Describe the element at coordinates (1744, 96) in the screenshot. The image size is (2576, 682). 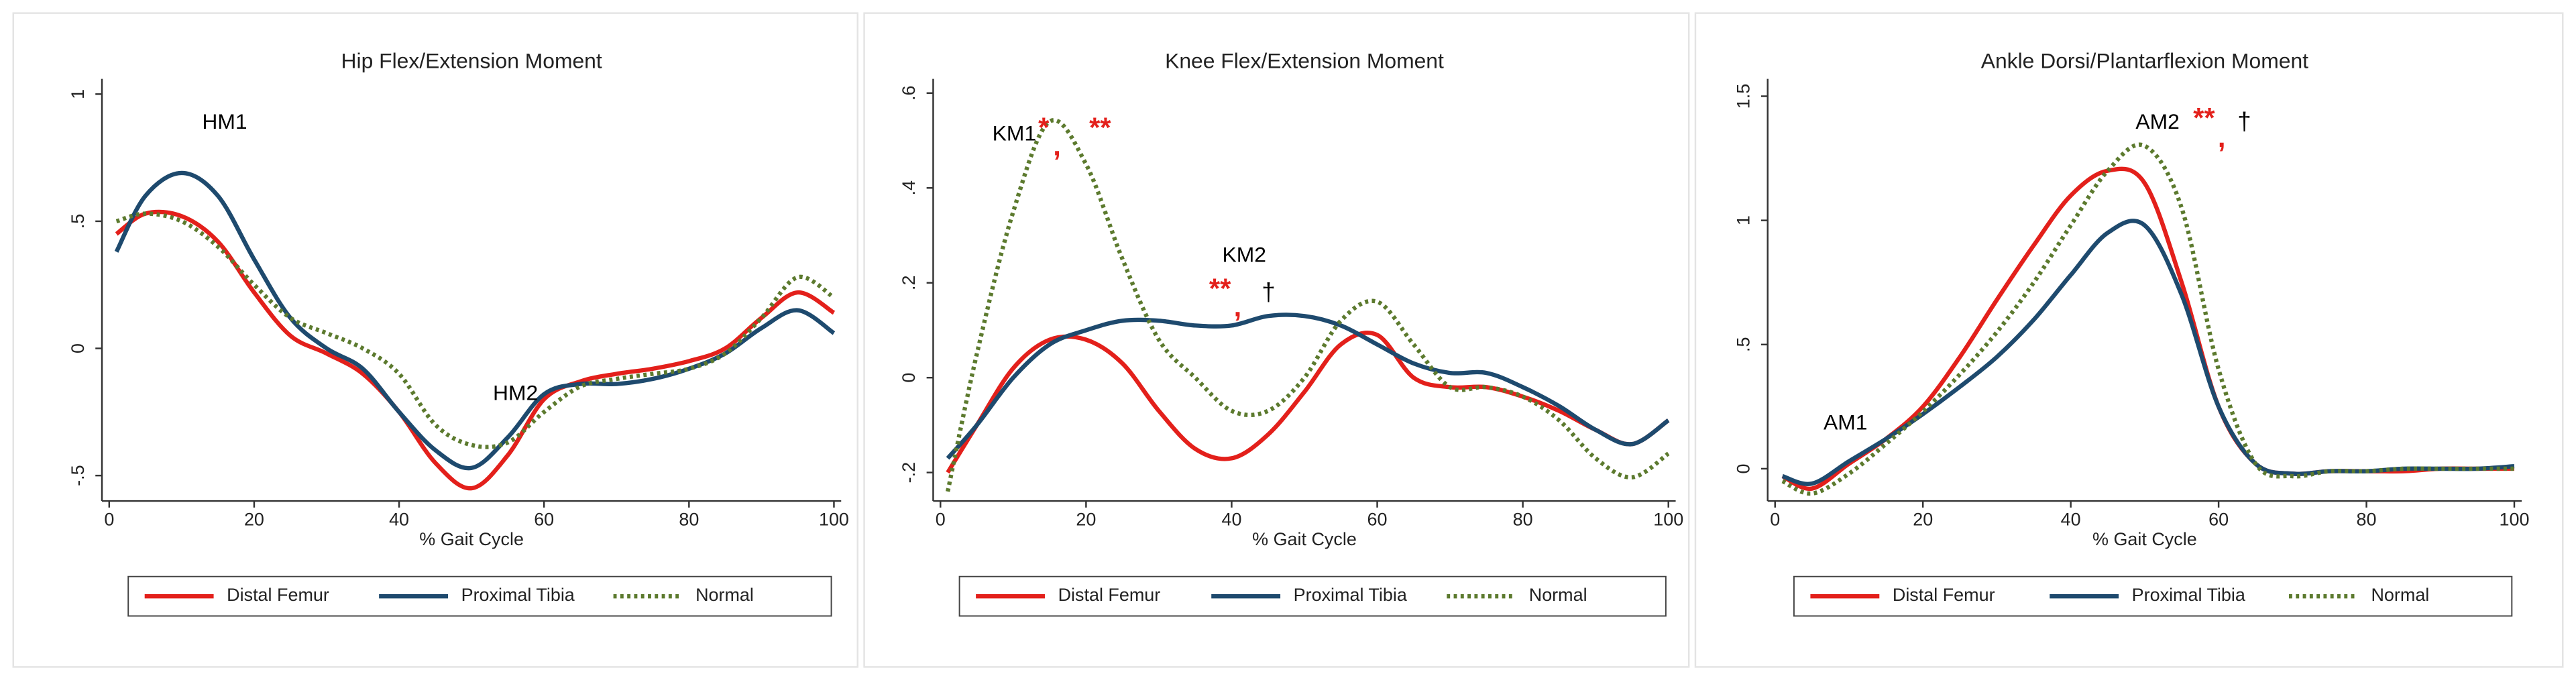
I see `y-tick-label: 1.5` at that location.